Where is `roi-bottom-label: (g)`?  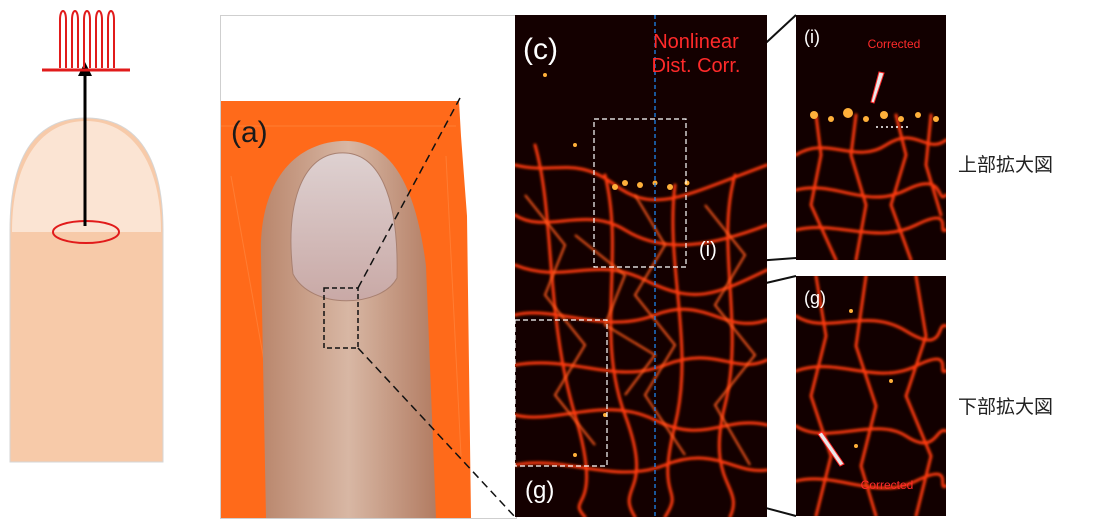
roi-bottom-label: (g) is located at coordinates (540, 490).